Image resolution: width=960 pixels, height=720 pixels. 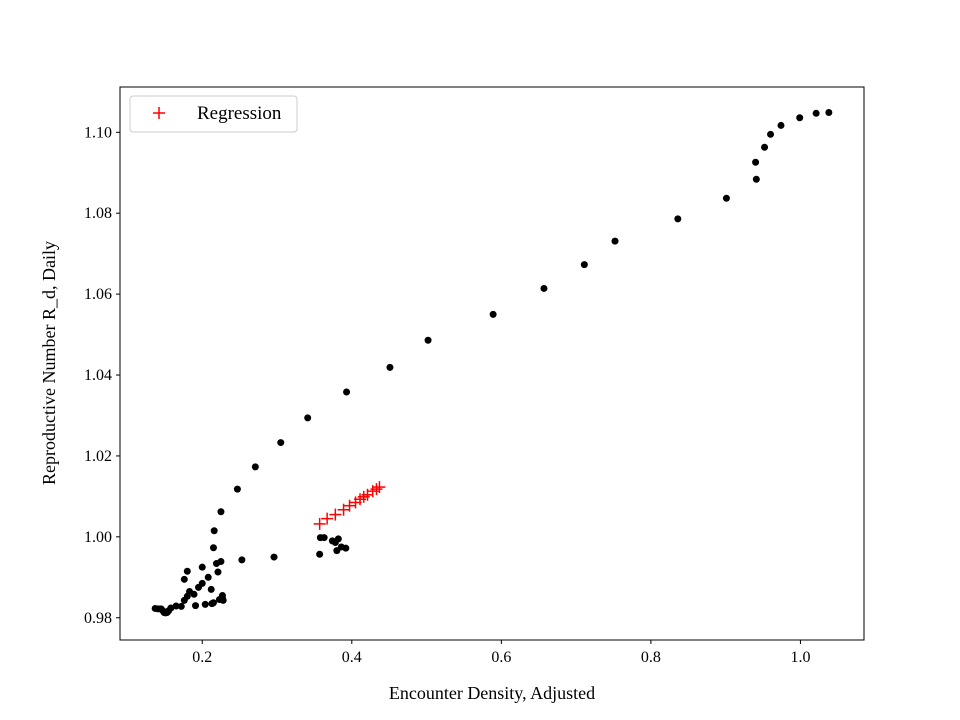 I want to click on legend-marker-regression, so click(x=159, y=113).